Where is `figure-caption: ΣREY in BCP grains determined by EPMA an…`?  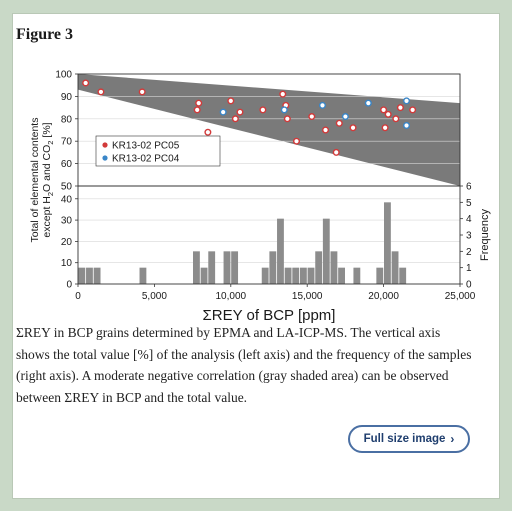 figure-caption: ΣREY in BCP grains determined by EPMA an… is located at coordinates (244, 365).